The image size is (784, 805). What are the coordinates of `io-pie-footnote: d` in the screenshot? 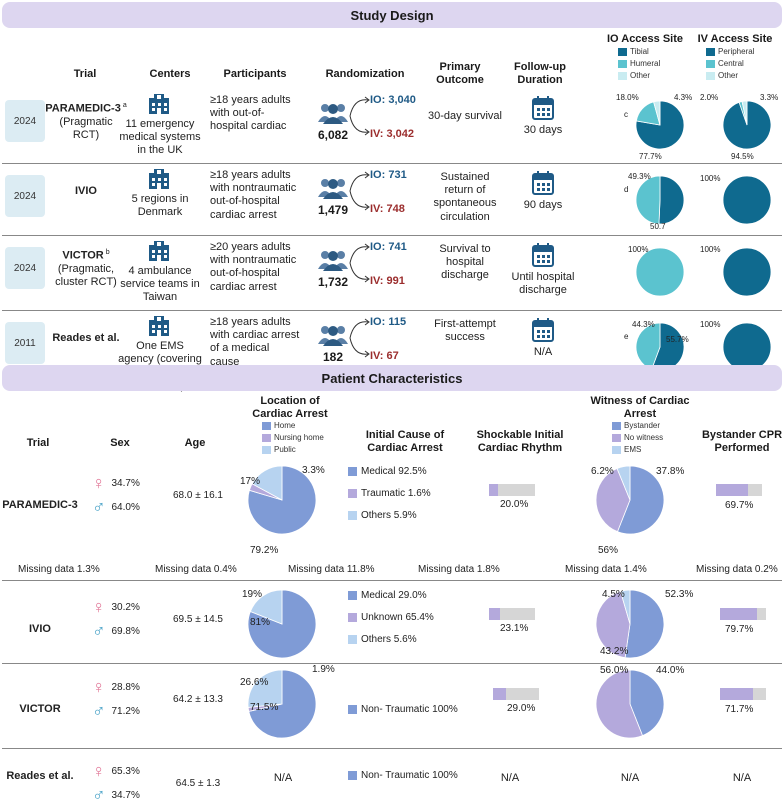 It's located at (626, 189).